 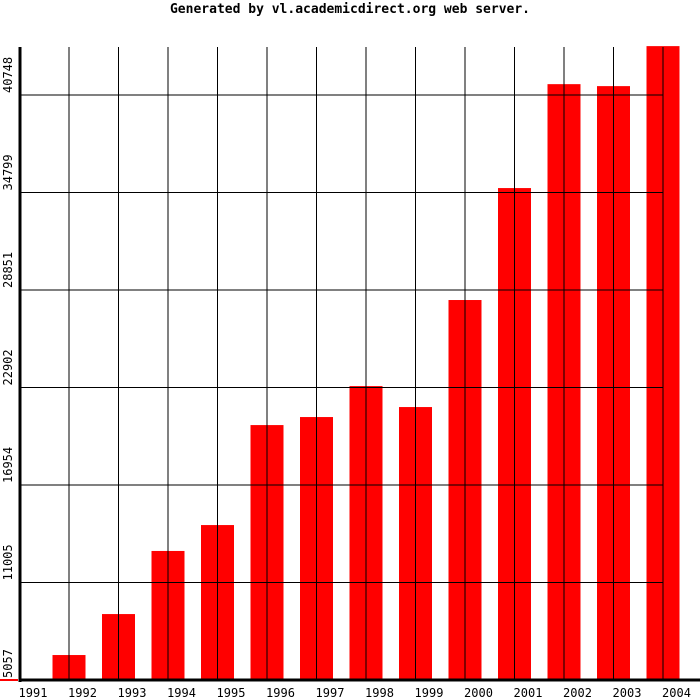 What do you see at coordinates (627, 693) in the screenshot?
I see `x-tick-label: 2003` at bounding box center [627, 693].